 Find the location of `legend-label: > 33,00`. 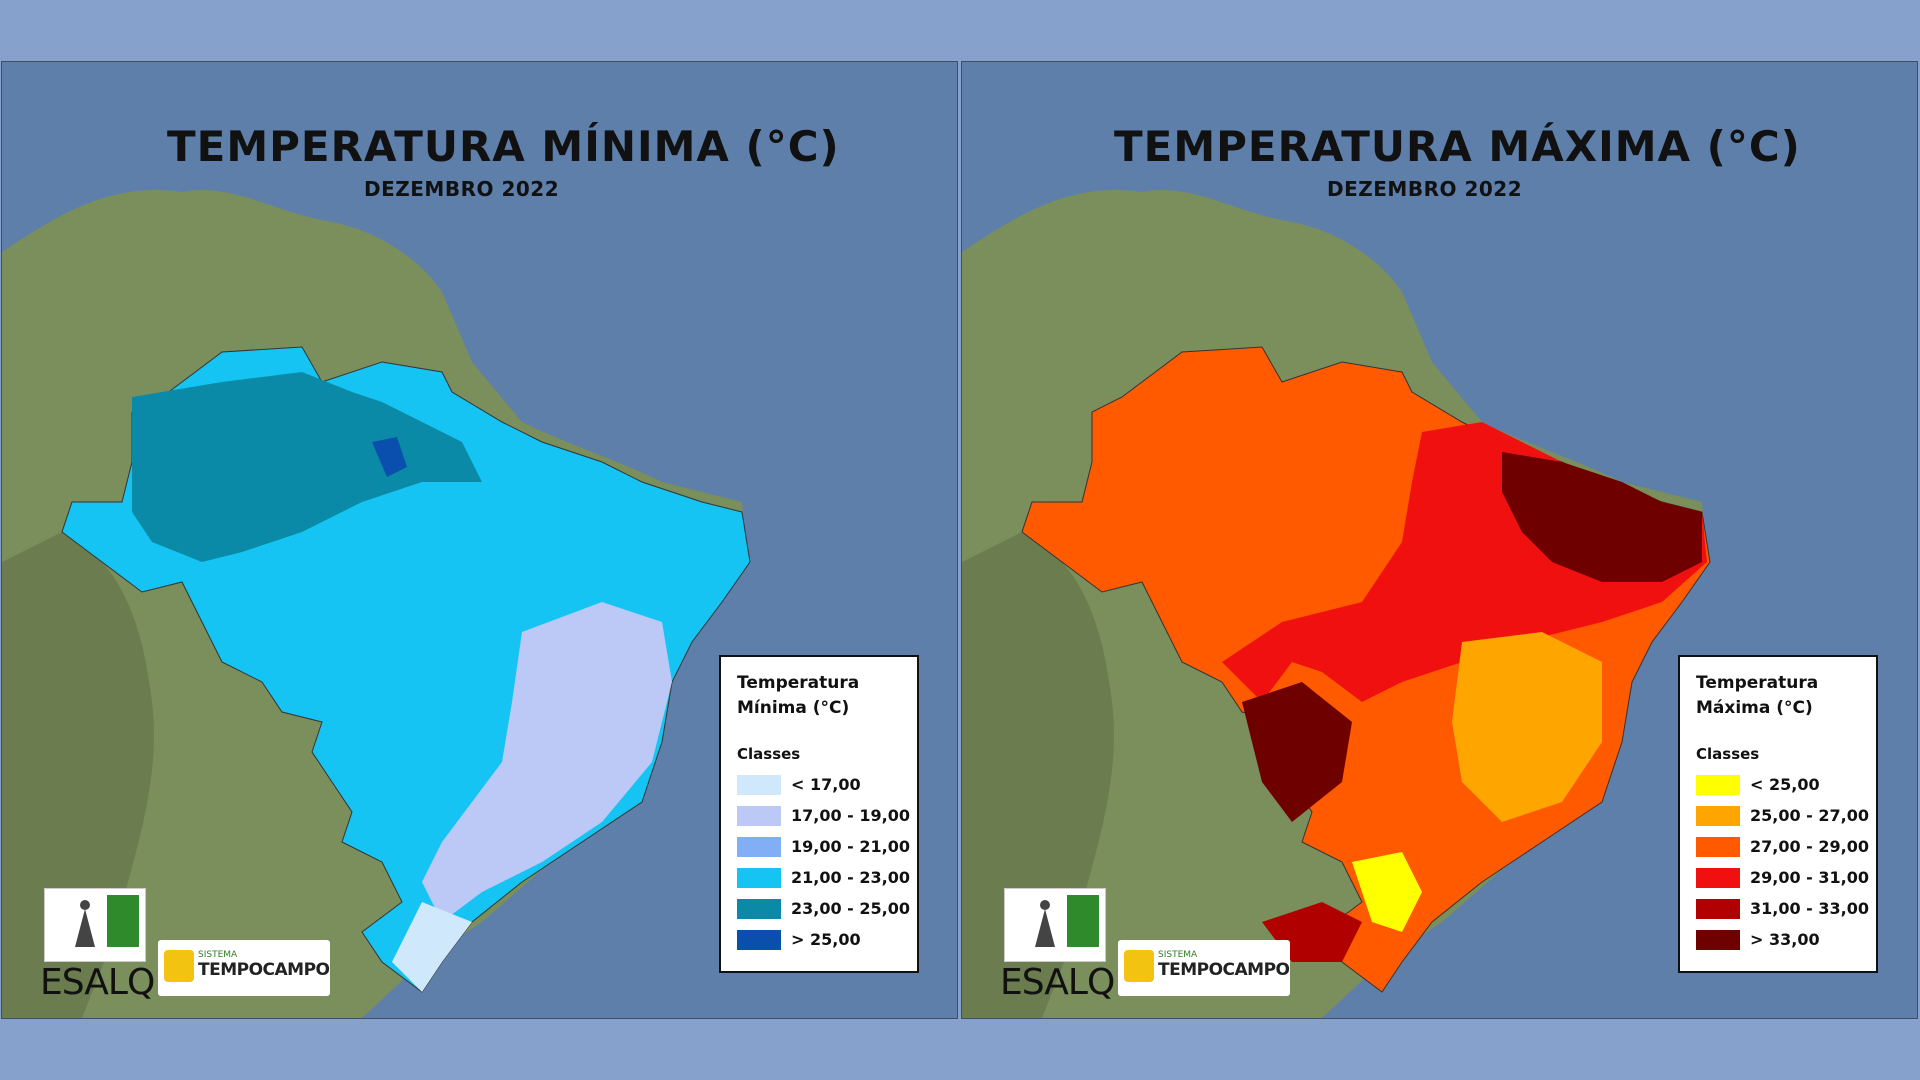

legend-label: > 33,00 is located at coordinates (1785, 939).